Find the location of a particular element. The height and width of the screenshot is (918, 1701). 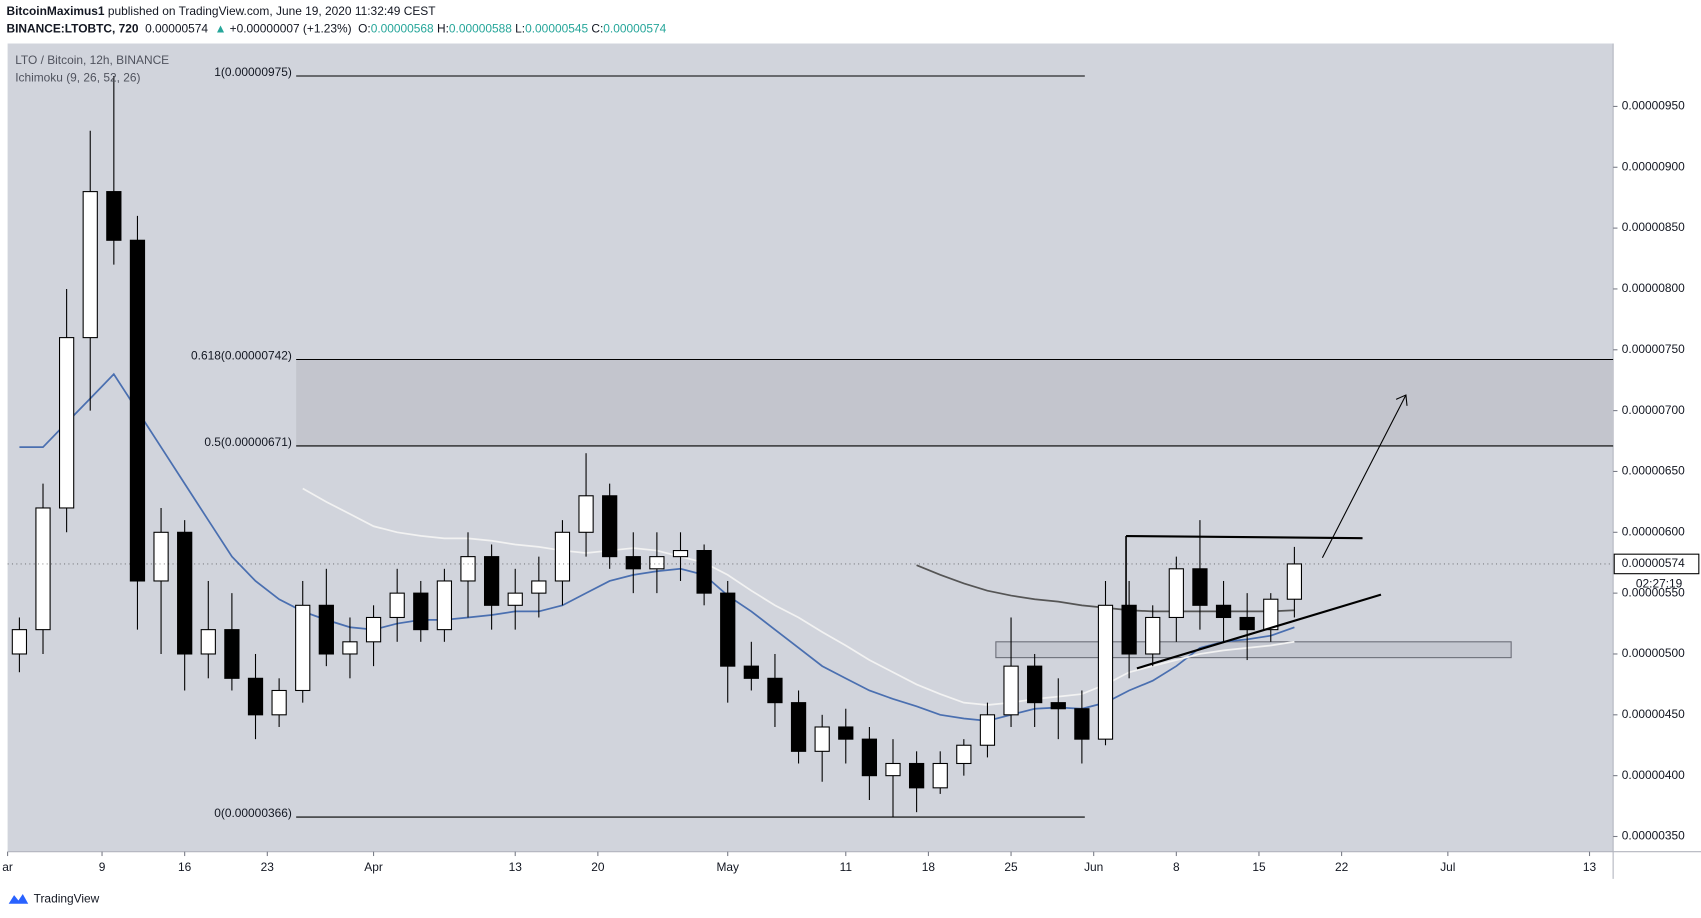

ohlc-value: 0.00000568 is located at coordinates (402, 29).